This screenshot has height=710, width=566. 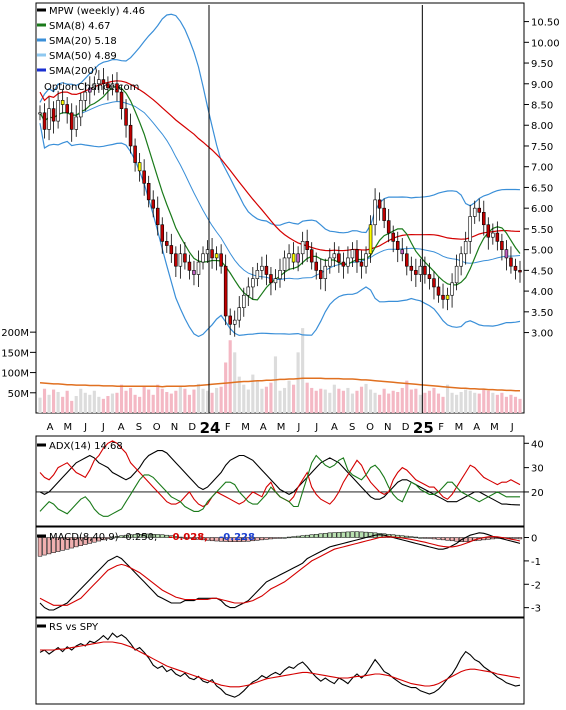 What do you see at coordinates (67, 427) in the screenshot?
I see `x-tick-label: M` at bounding box center [67, 427].